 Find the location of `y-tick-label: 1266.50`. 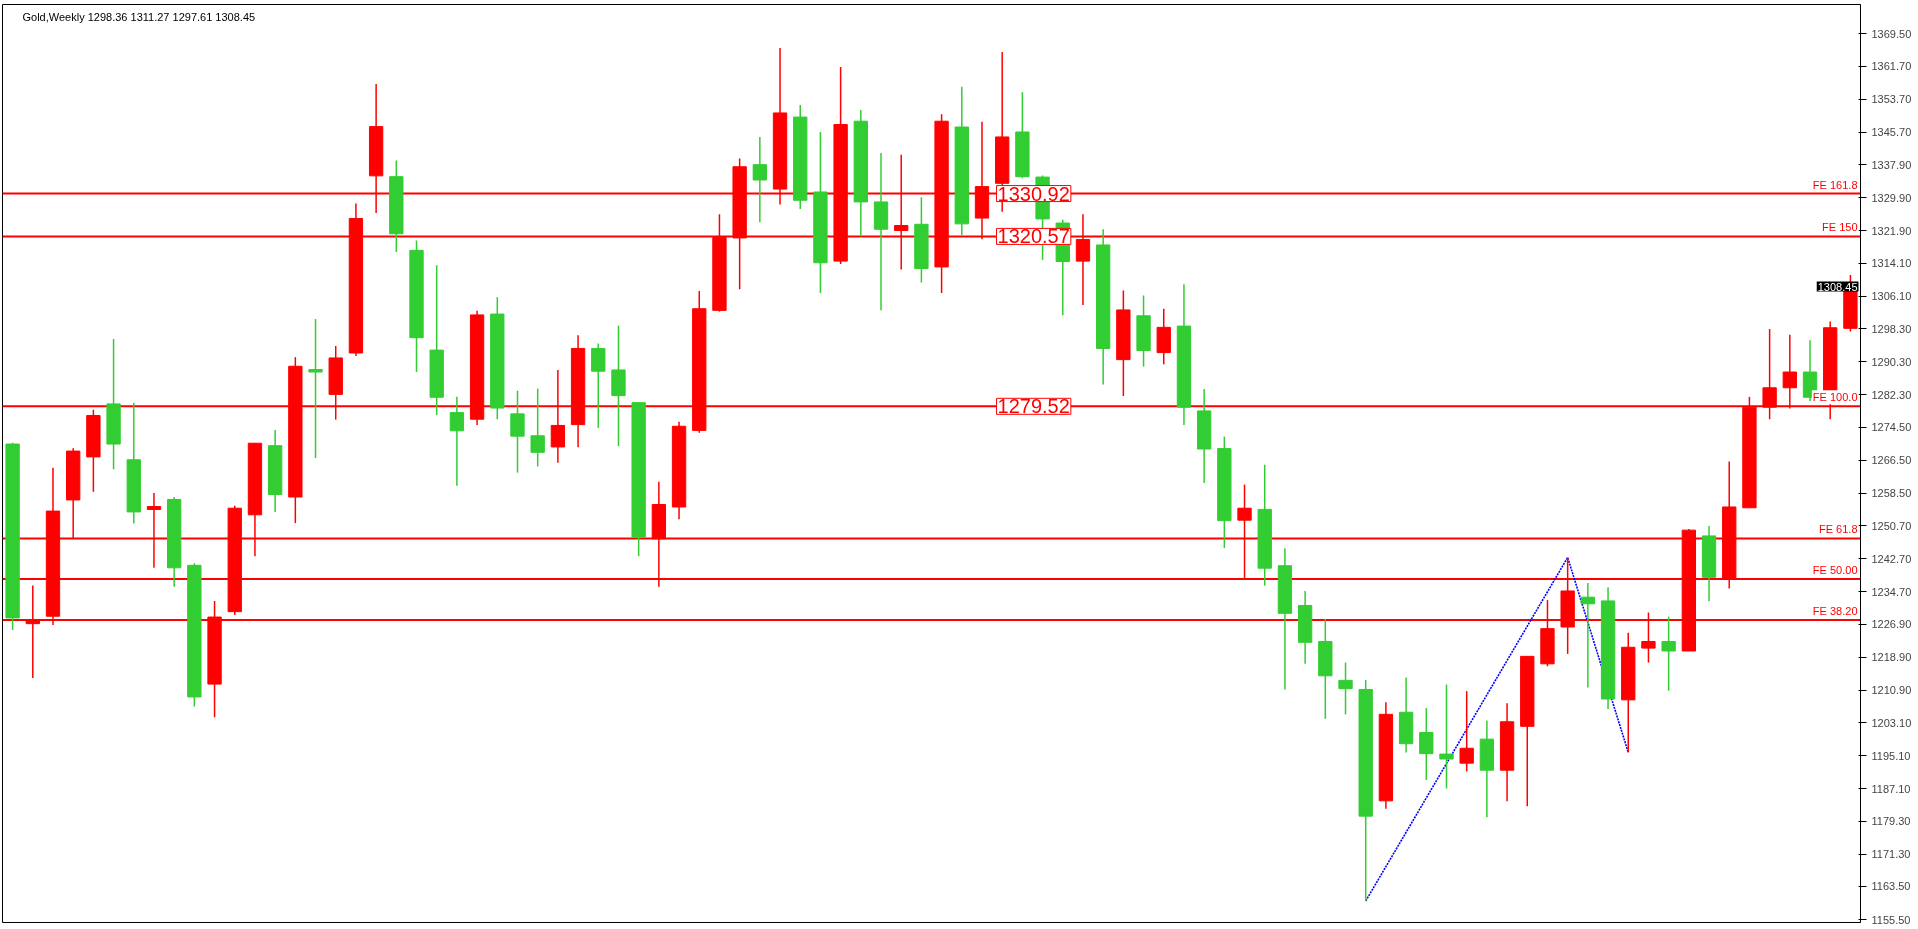

y-tick-label: 1266.50 is located at coordinates (1891, 460).